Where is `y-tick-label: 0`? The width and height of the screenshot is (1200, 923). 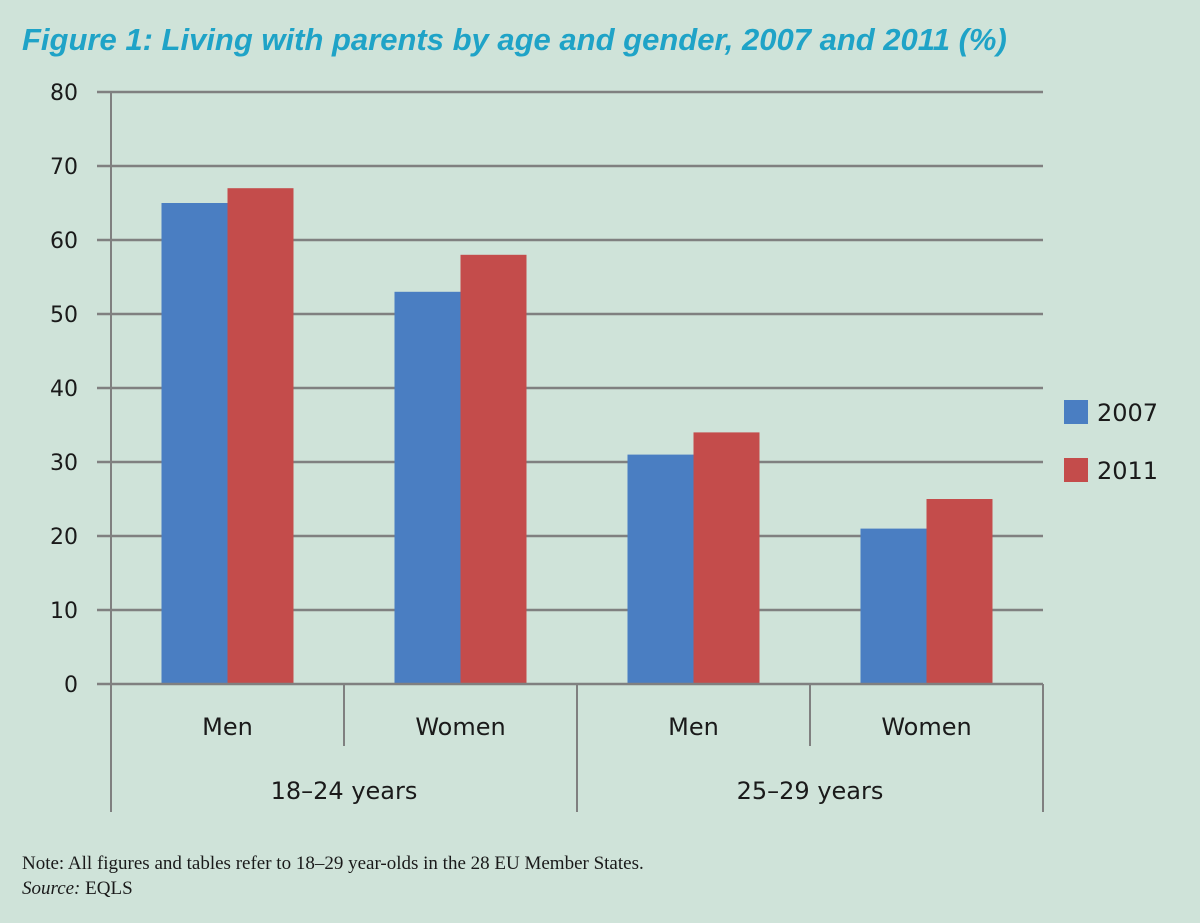 y-tick-label: 0 is located at coordinates (71, 685).